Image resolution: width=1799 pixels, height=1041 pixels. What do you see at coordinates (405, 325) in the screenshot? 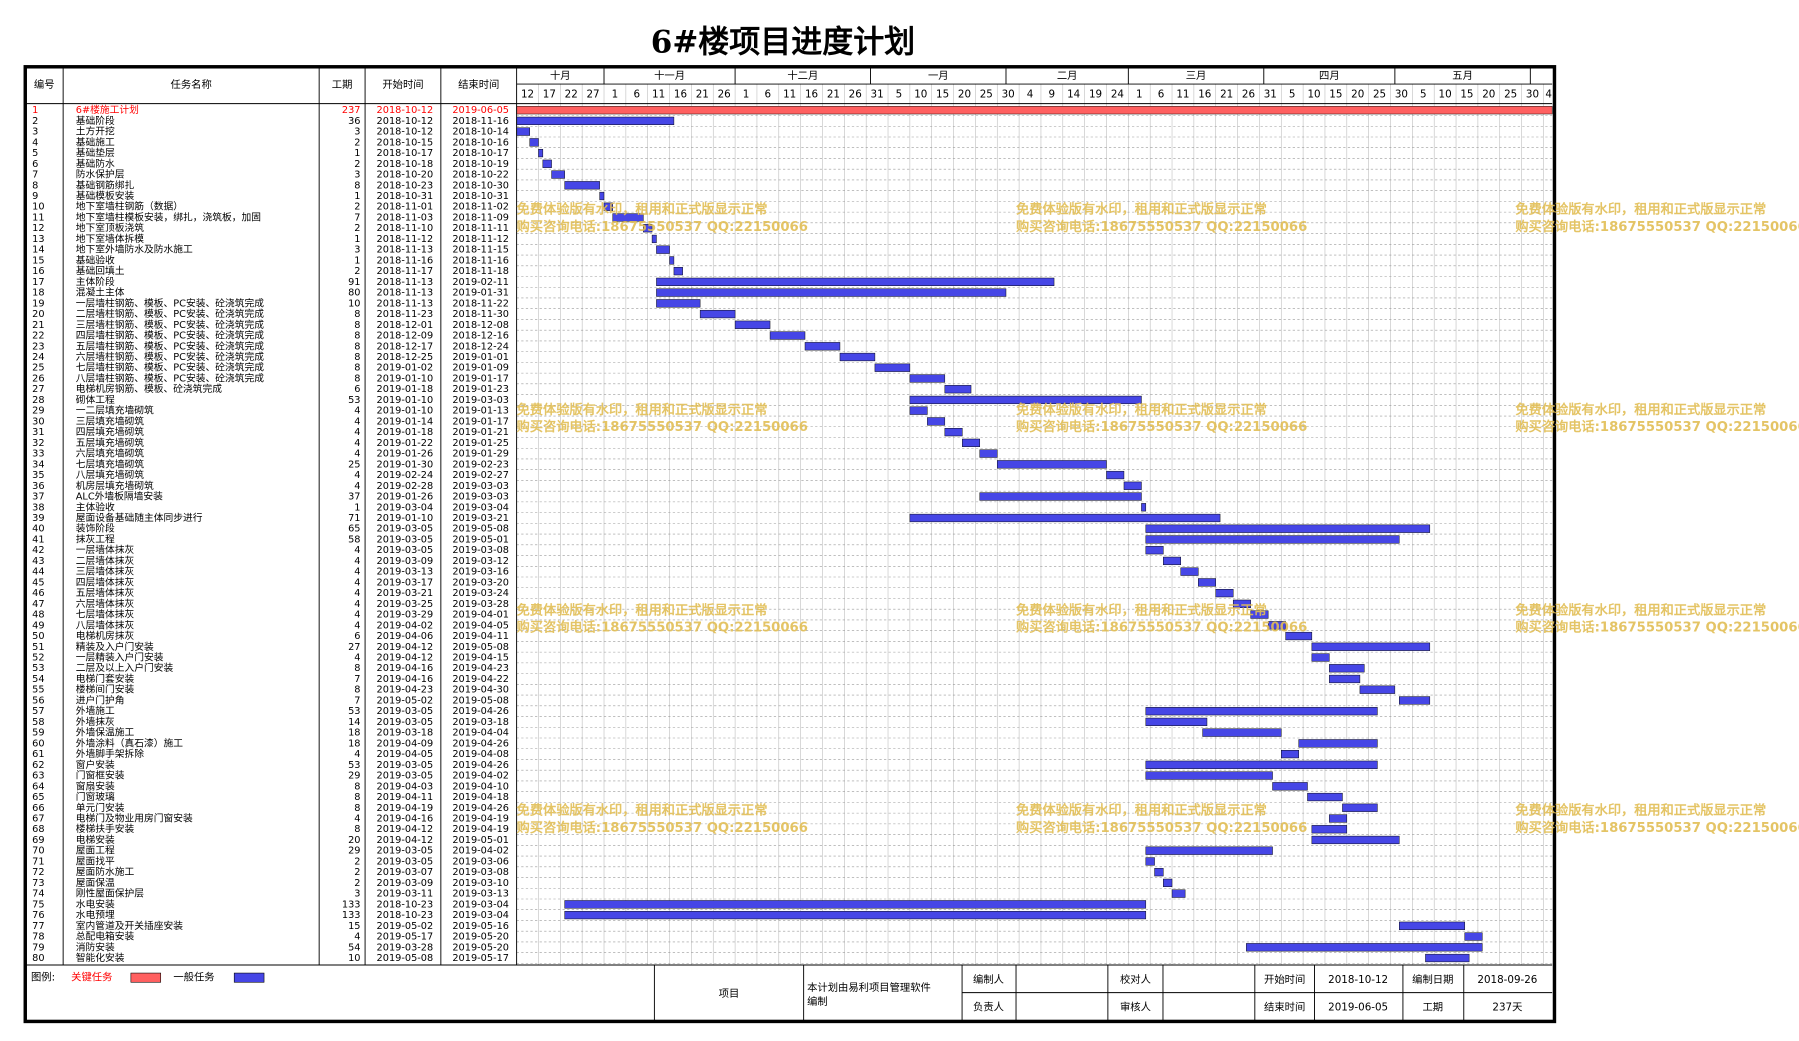
I see `task-start: 2018-12-01` at bounding box center [405, 325].